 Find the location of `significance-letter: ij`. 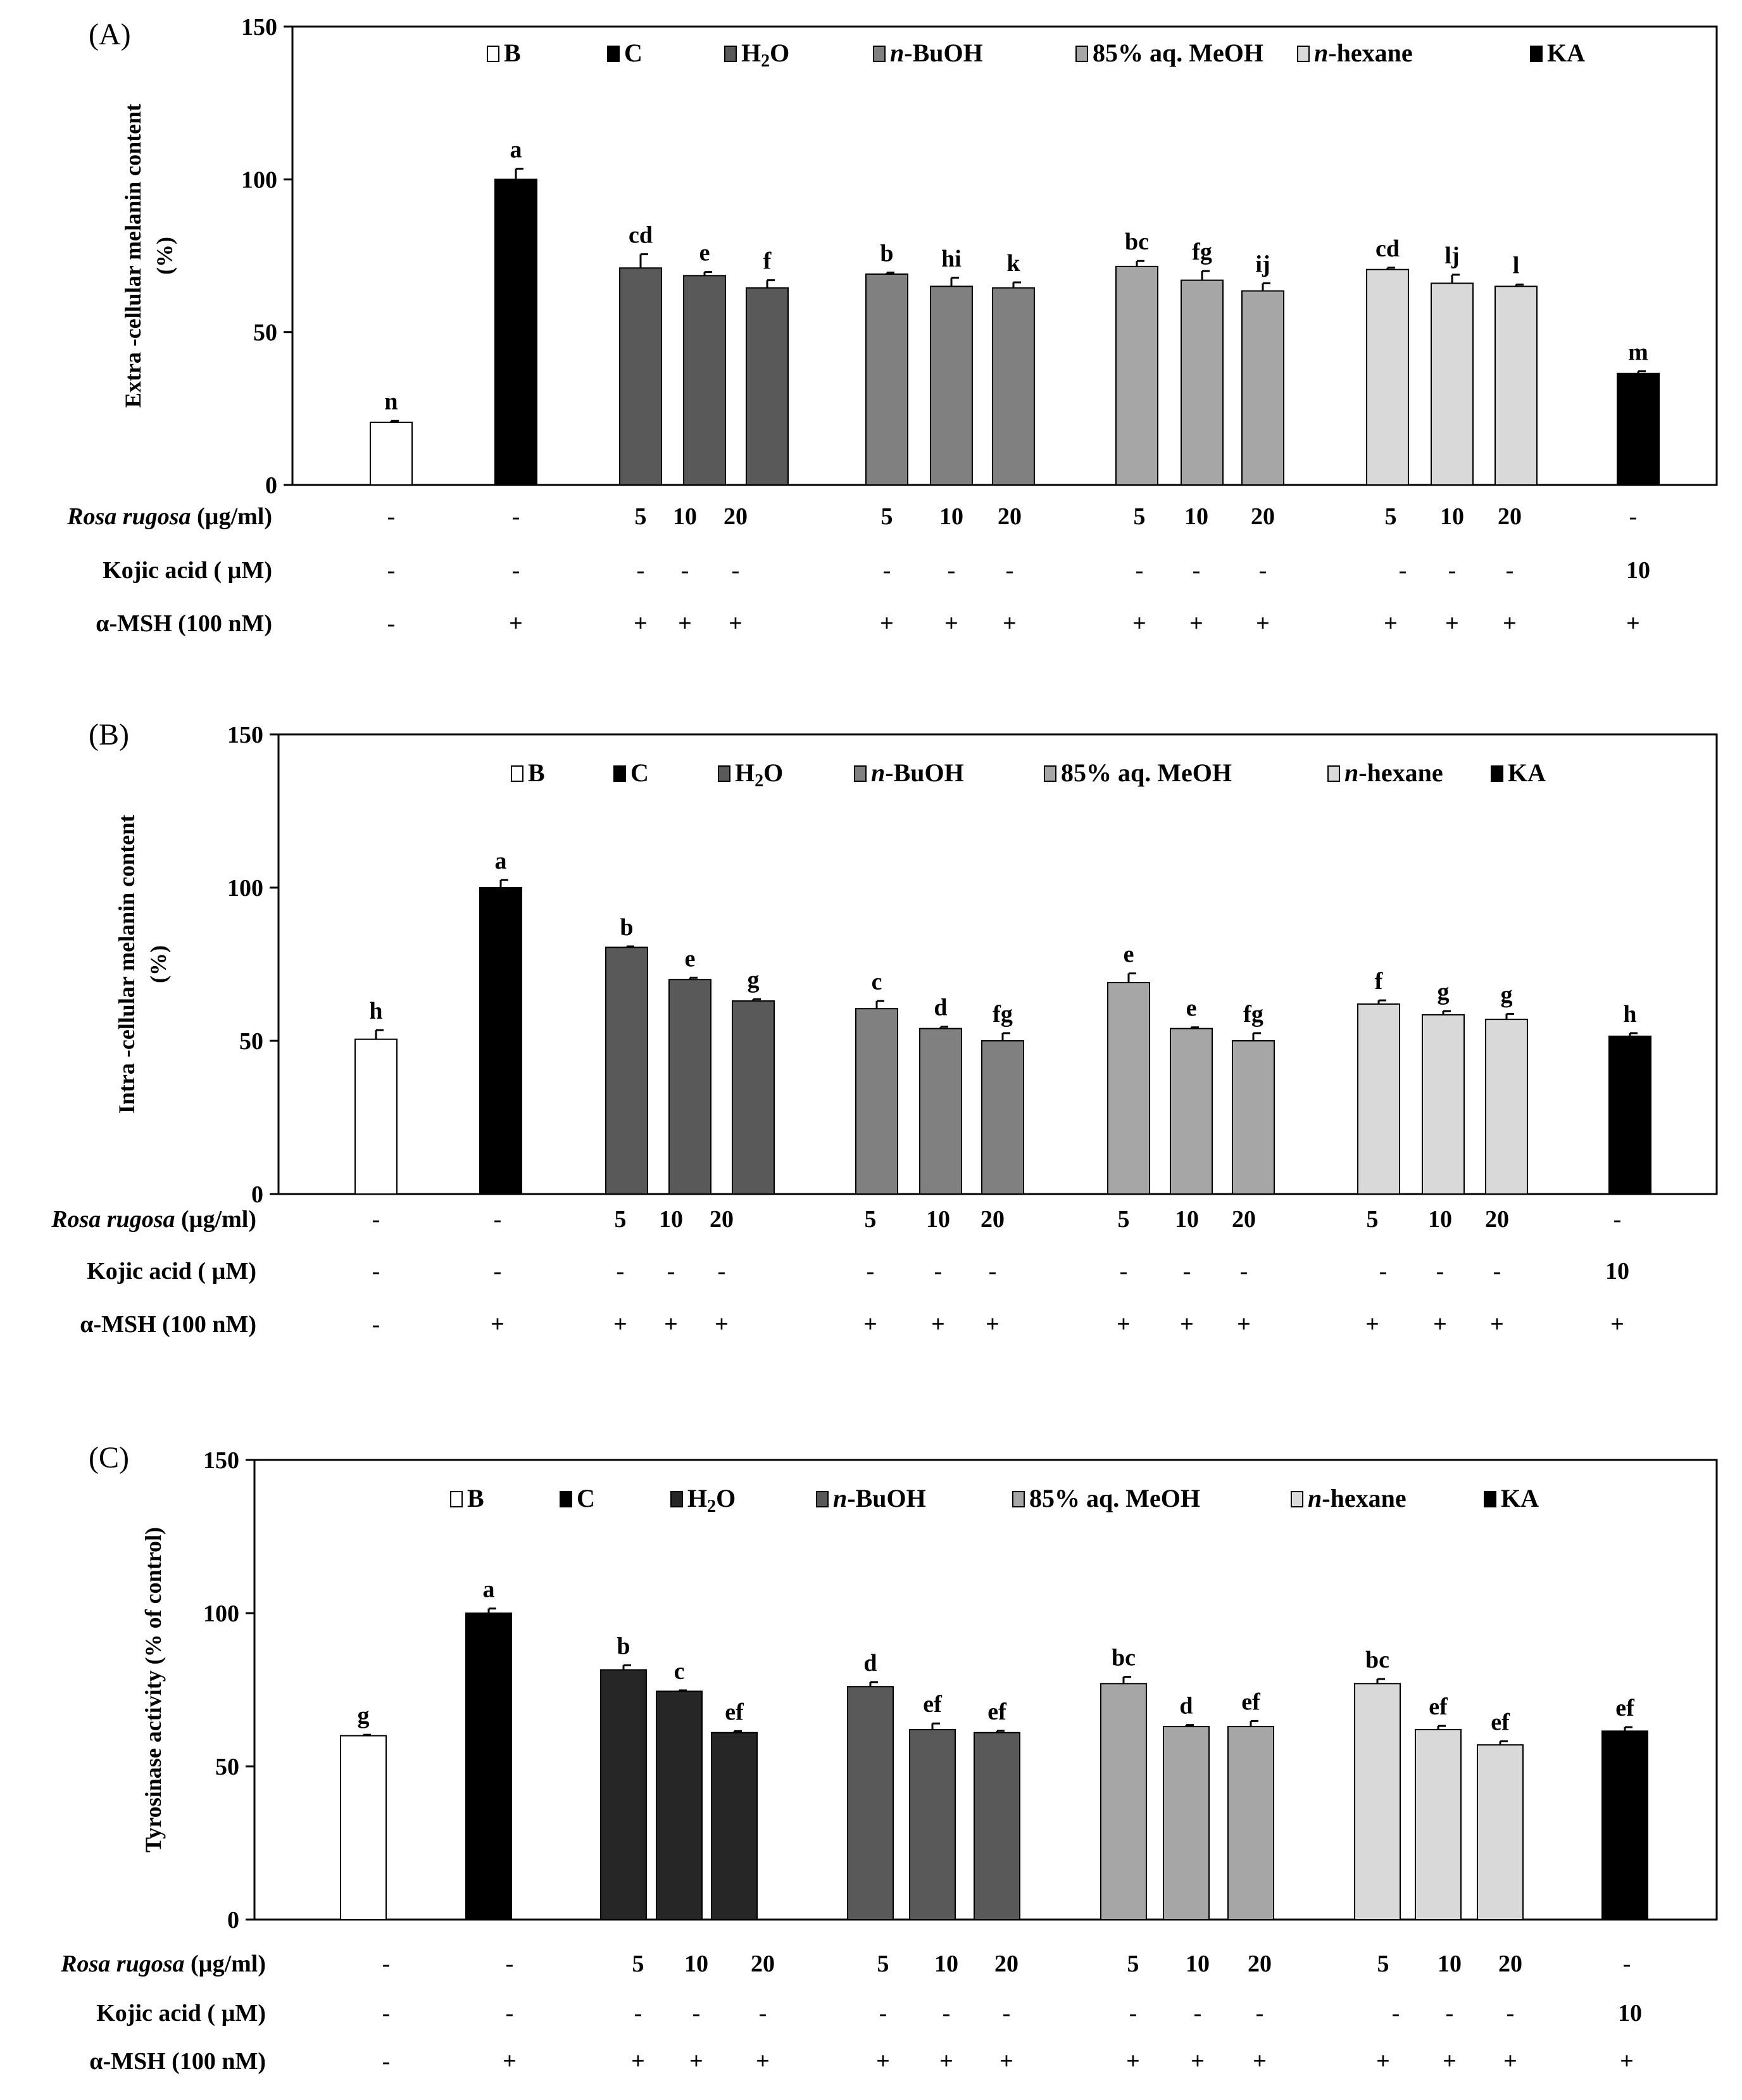

significance-letter: ij is located at coordinates (1262, 264).